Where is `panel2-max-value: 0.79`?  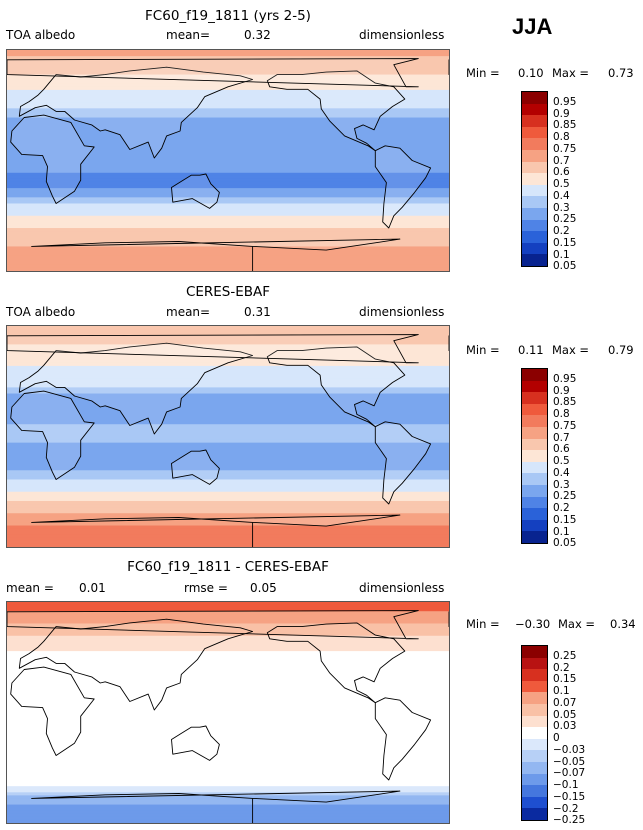
panel2-max-value: 0.79 is located at coordinates (621, 350).